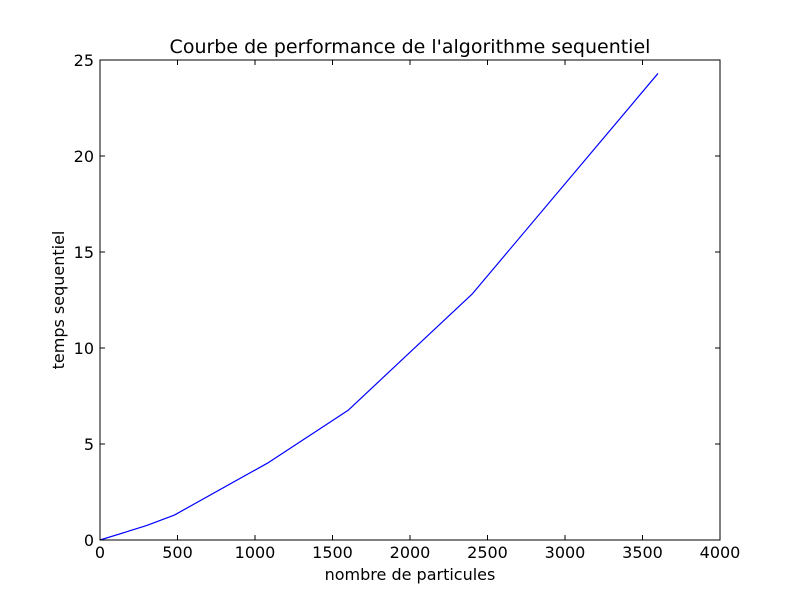 The width and height of the screenshot is (800, 600). What do you see at coordinates (642, 552) in the screenshot?
I see `x-tick-label: 3500` at bounding box center [642, 552].